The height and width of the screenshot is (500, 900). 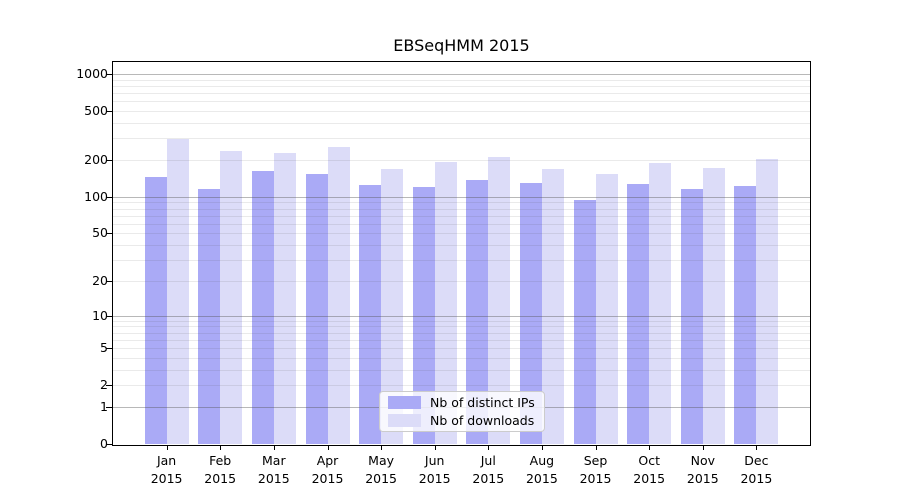 What do you see at coordinates (381, 469) in the screenshot?
I see `x-tick-label: May 2015` at bounding box center [381, 469].